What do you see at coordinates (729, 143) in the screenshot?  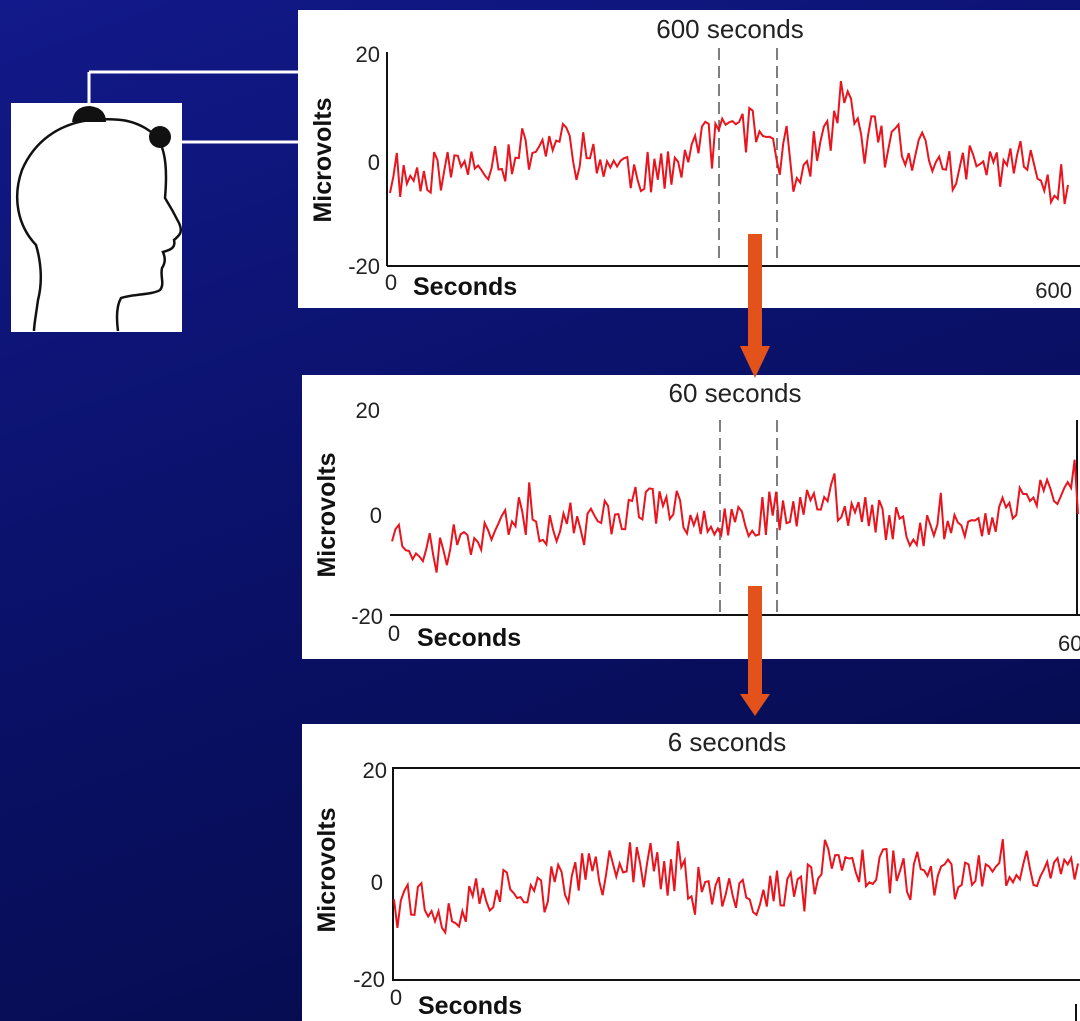 I see `eeg-trace-600s` at bounding box center [729, 143].